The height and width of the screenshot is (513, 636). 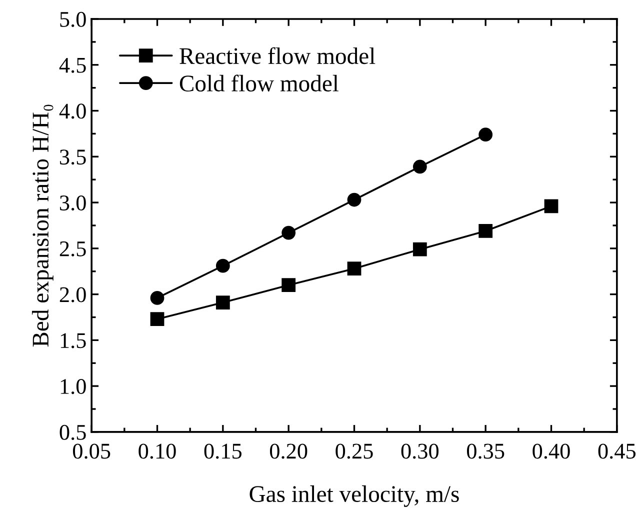 What do you see at coordinates (420, 451) in the screenshot?
I see `x-tick-label: 0.30` at bounding box center [420, 451].